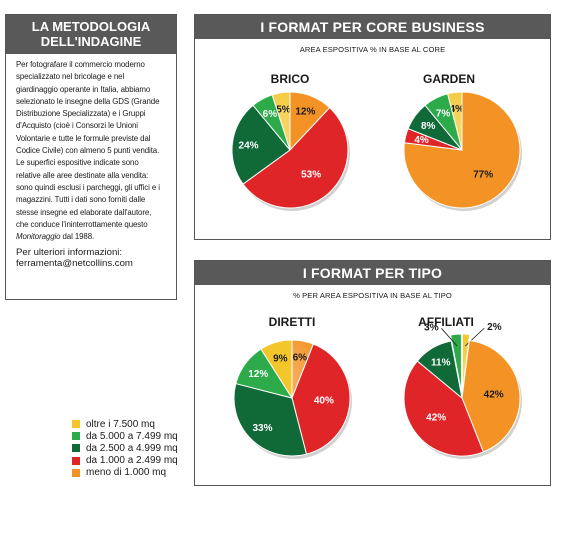 Image resolution: width=571 pixels, height=535 pixels. I want to click on pie-leader-line, so click(449, 337).